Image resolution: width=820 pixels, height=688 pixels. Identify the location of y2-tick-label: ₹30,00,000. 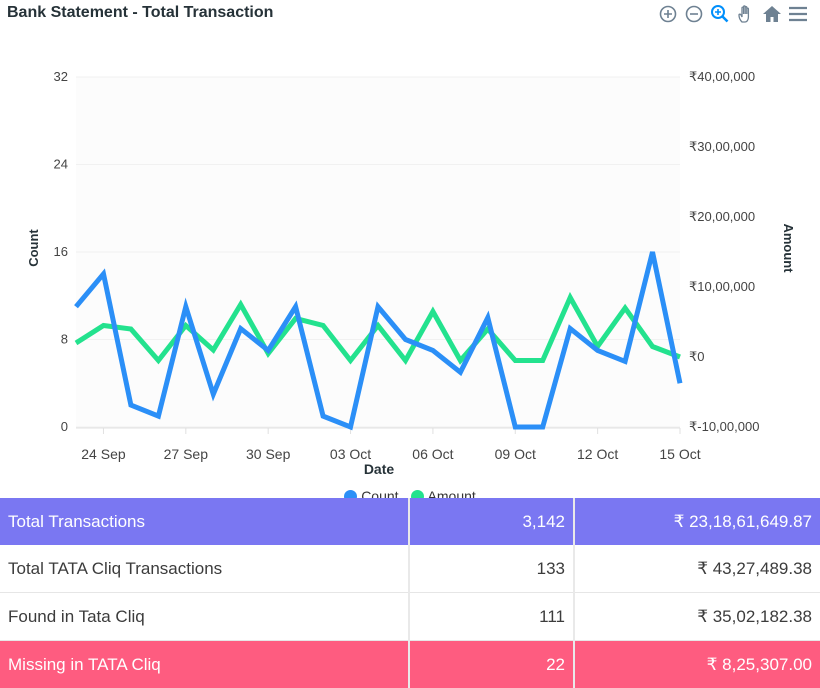
(722, 146).